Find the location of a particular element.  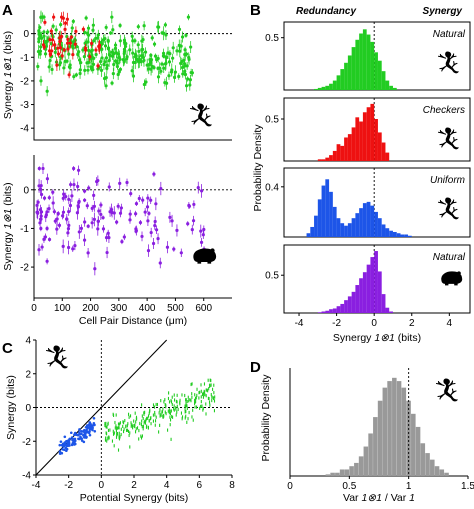

a-bottom-xtick-label: 100 is located at coordinates (62, 308).